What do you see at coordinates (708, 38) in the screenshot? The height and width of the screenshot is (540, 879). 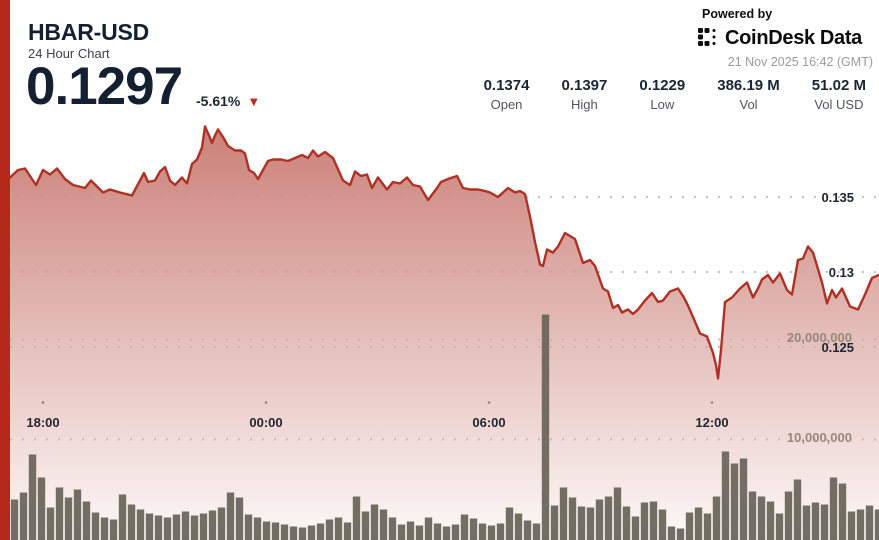 I see `coindesk-logo-icon` at bounding box center [708, 38].